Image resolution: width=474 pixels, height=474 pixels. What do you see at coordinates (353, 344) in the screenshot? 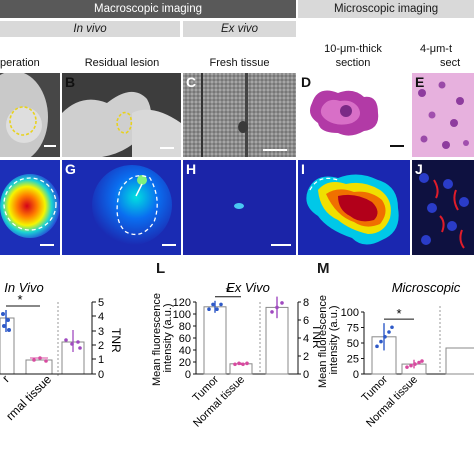
I see `microscopic-y-tick-label: 50` at bounding box center [353, 344].